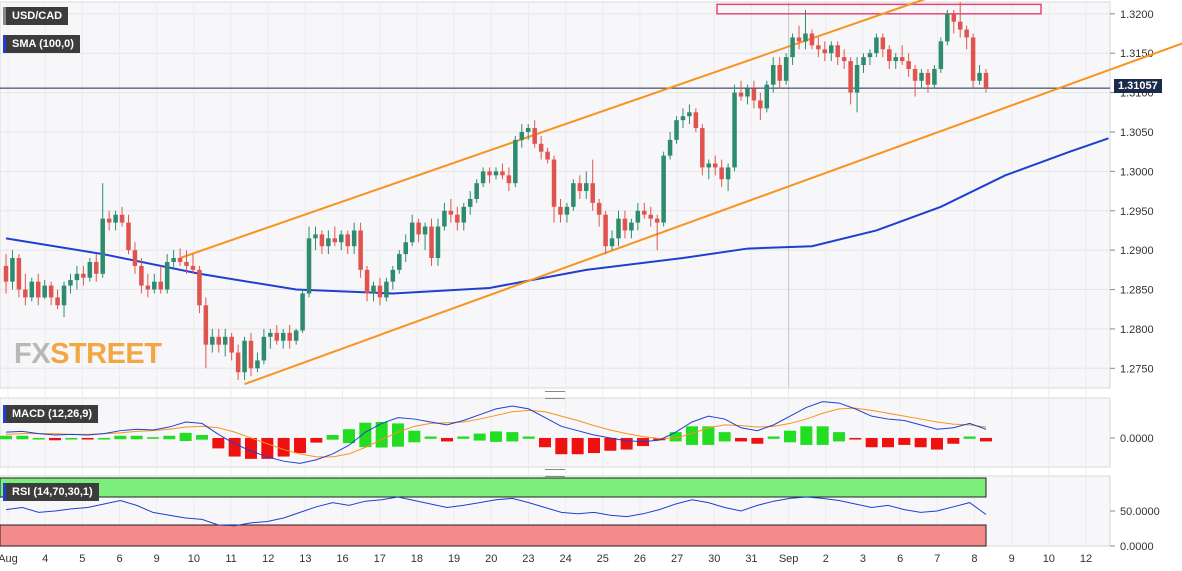 This screenshot has width=1182, height=571. Describe the element at coordinates (51, 414) in the screenshot. I see `macd-tag: MACD (12,26,9)` at that location.